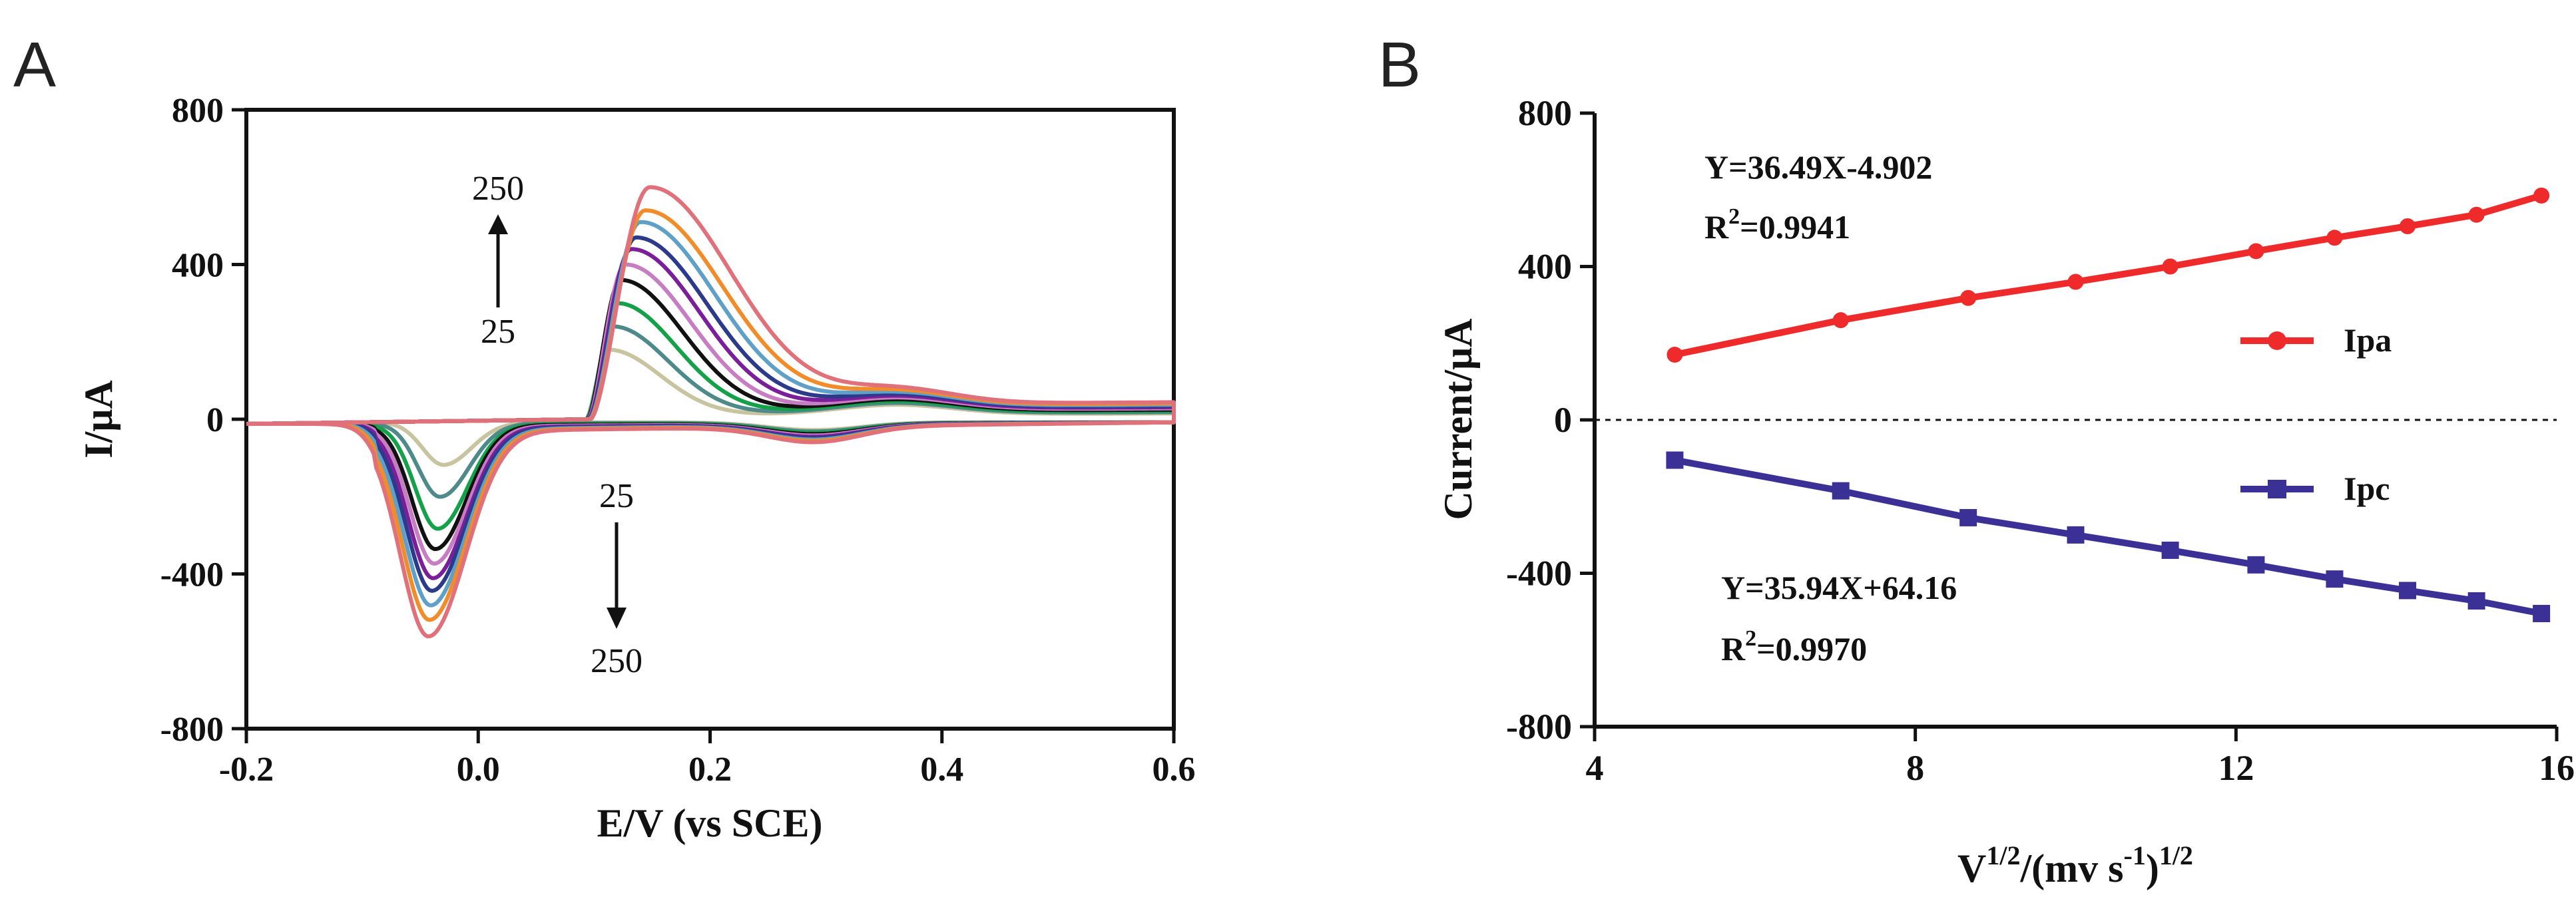  I want to click on panel-a-x-tick-label: 0.2, so click(710, 770).